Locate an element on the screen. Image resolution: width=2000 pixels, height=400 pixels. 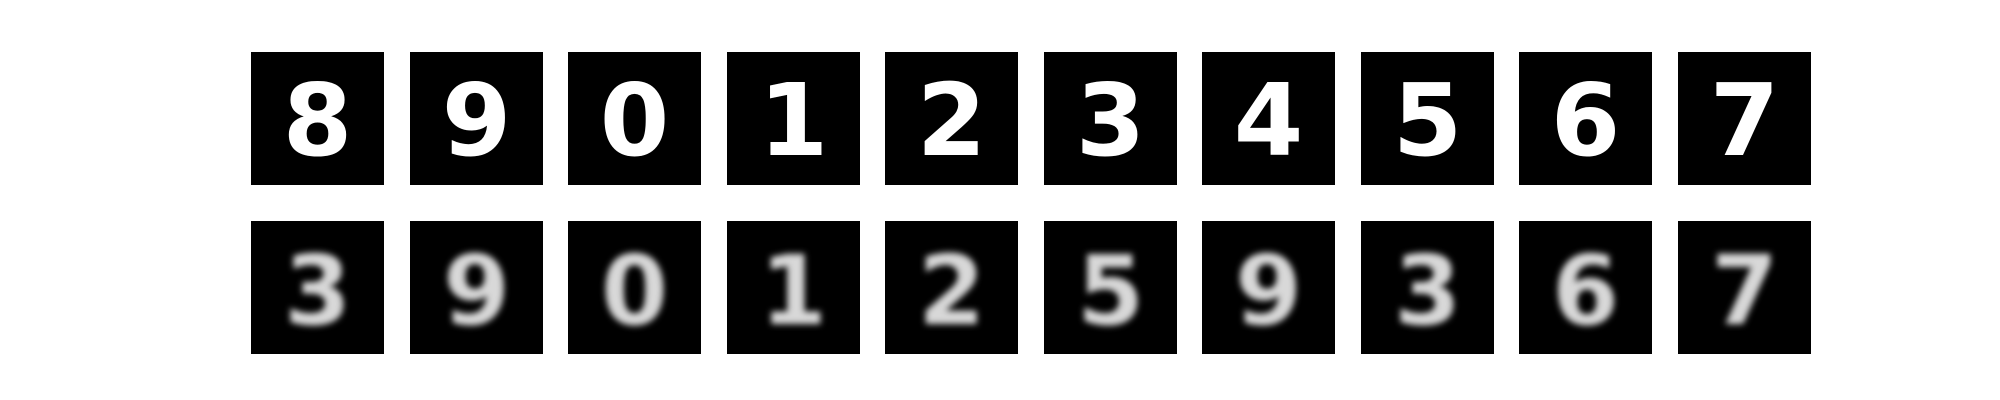
original-digit-label: 0 is located at coordinates (635, 120).